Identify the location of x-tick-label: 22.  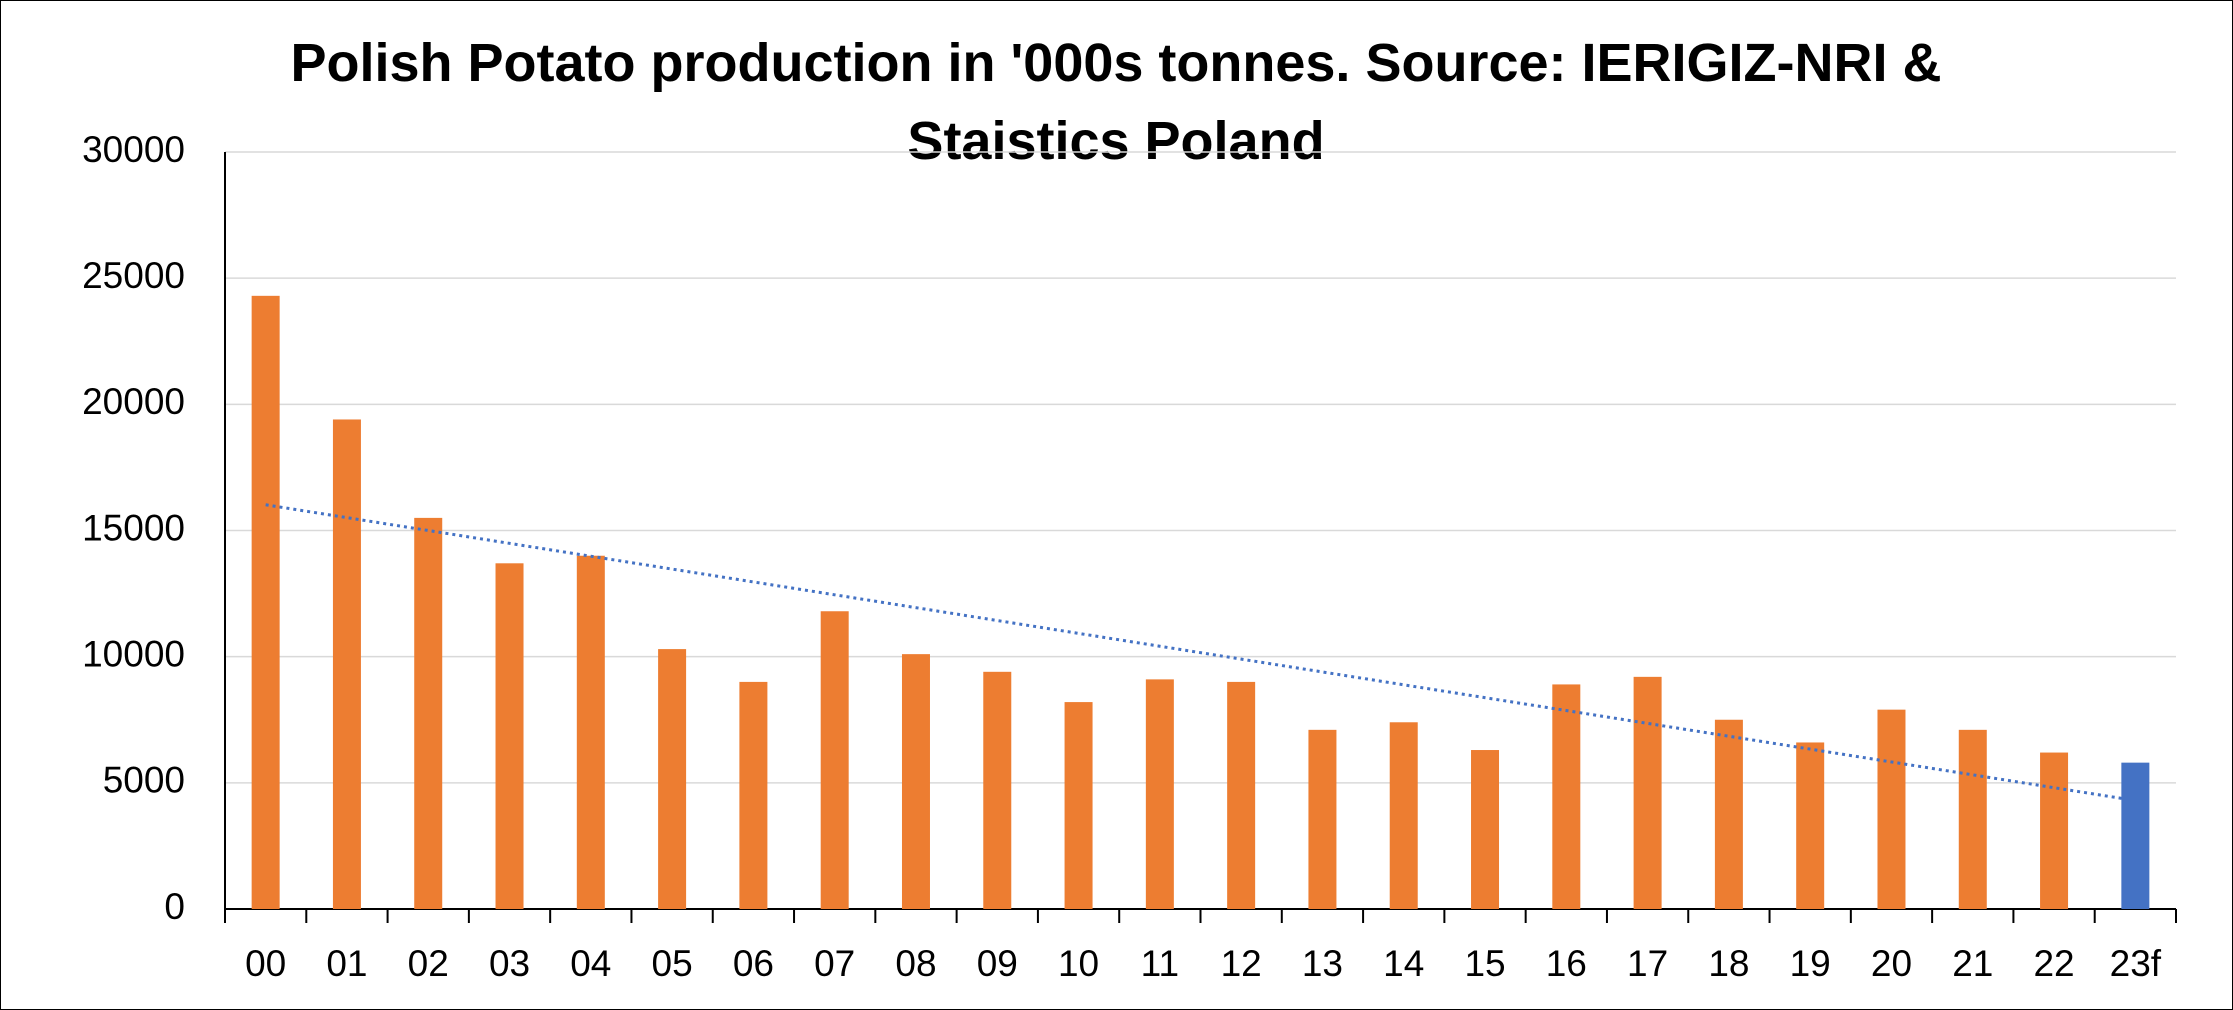
(2053, 963).